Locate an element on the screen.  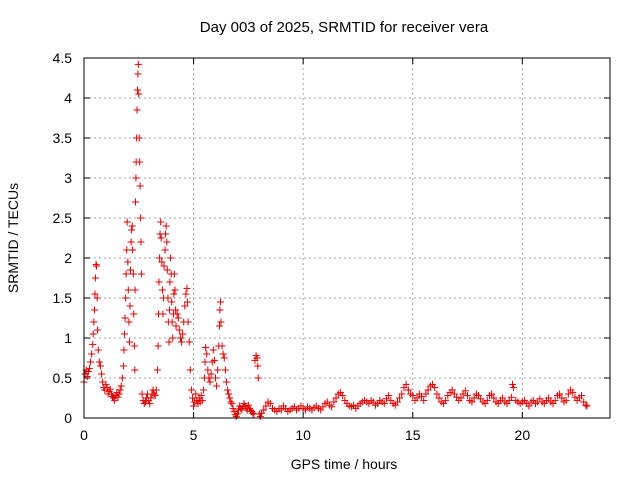
y-axis-label: SRMTID / TECUs is located at coordinates (13, 238).